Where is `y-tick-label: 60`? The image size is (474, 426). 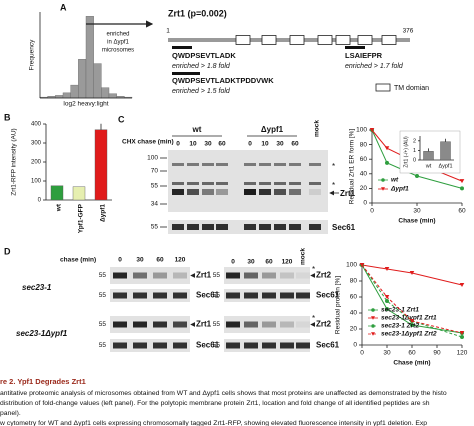 y-tick-label: 60 is located at coordinates (364, 159).